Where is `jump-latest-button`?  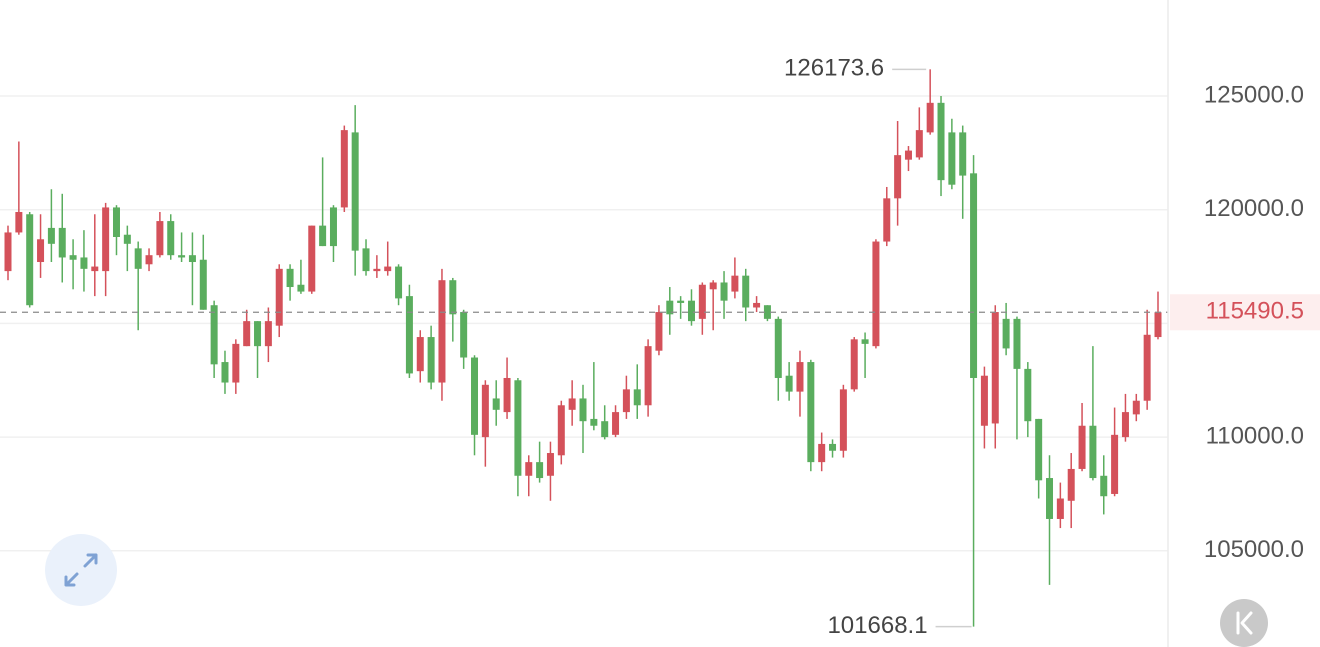
jump-latest-button is located at coordinates (1244, 623).